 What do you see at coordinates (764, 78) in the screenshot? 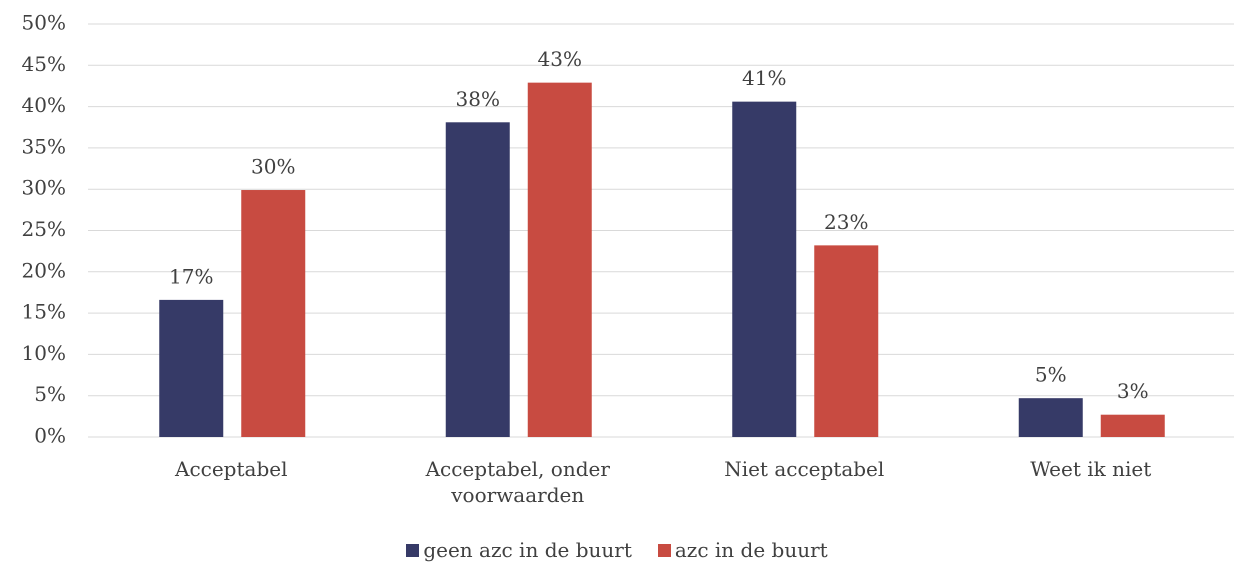
I see `data-label: 41%` at bounding box center [764, 78].